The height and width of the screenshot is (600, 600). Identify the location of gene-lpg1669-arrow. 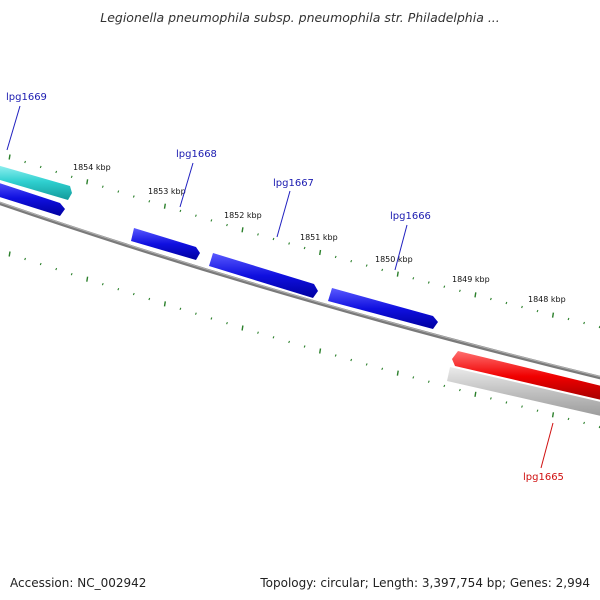
(36, 181).